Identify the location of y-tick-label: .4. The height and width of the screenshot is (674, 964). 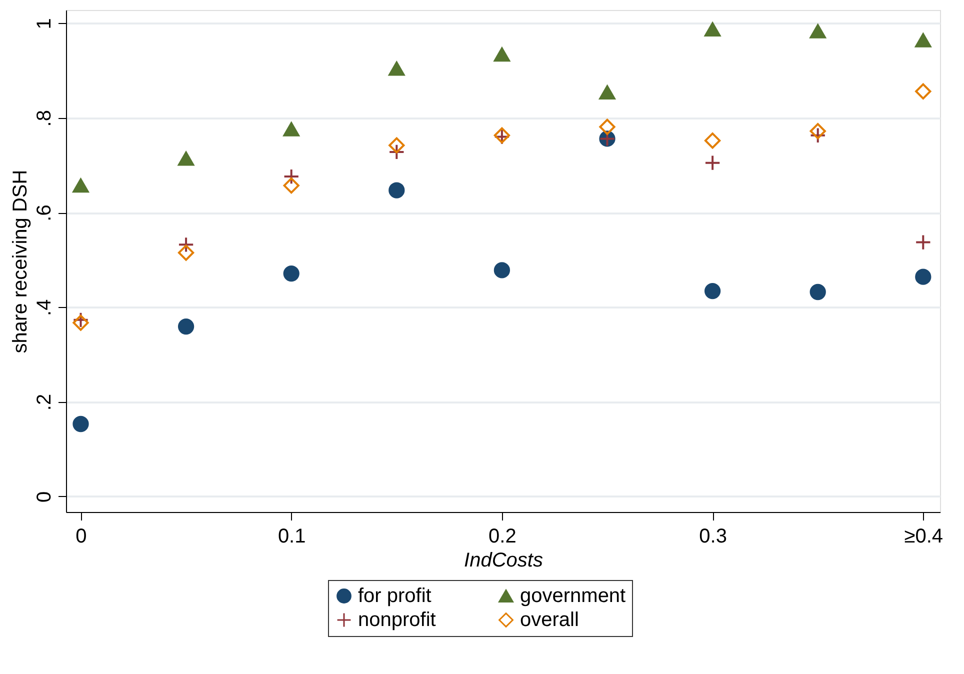
(45, 307).